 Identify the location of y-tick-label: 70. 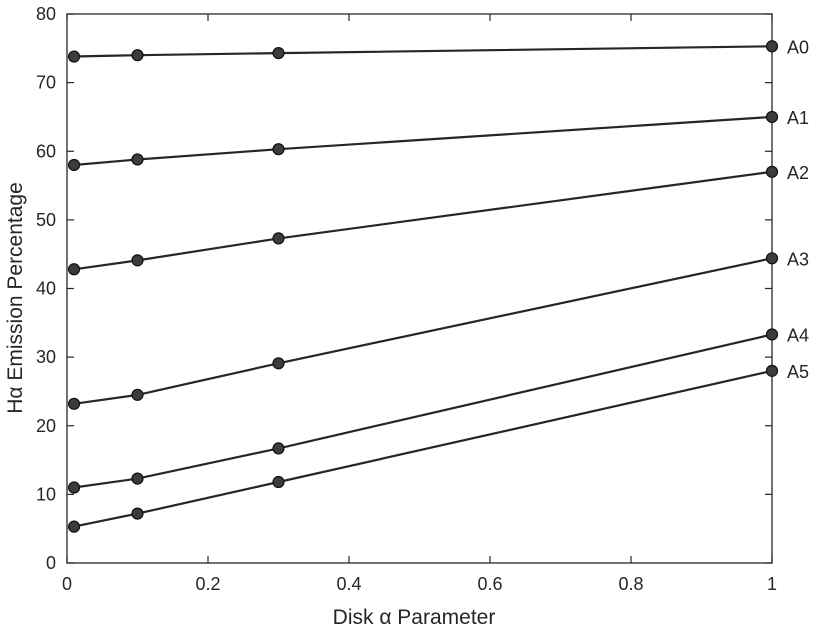
(46, 83).